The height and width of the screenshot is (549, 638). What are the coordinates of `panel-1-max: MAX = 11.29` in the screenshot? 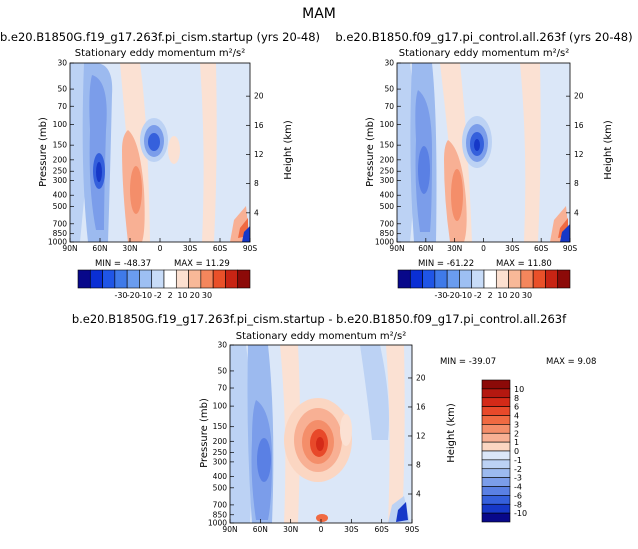 It's located at (202, 264).